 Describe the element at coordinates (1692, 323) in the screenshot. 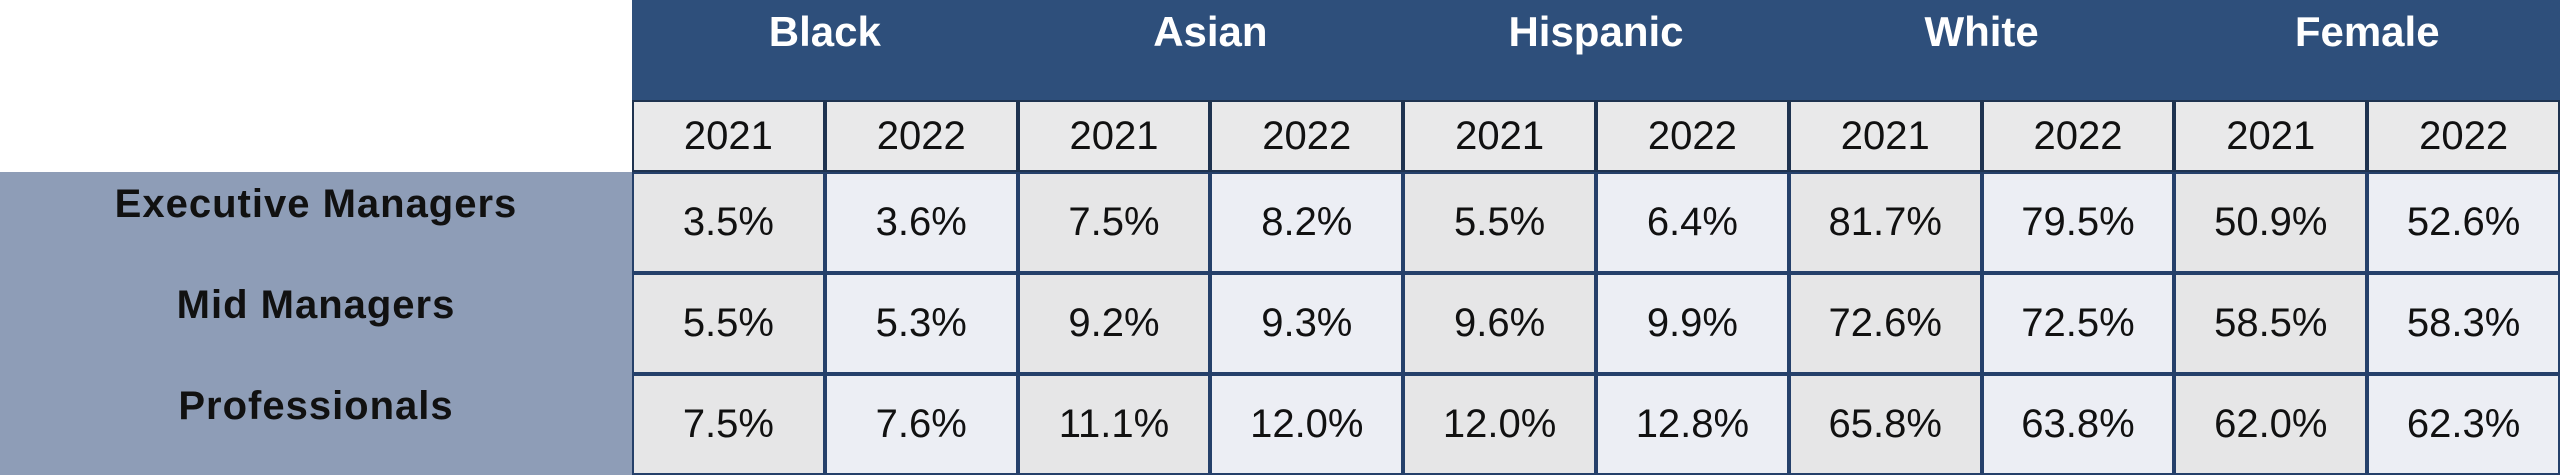

I see `data-cell: 9.9%` at that location.